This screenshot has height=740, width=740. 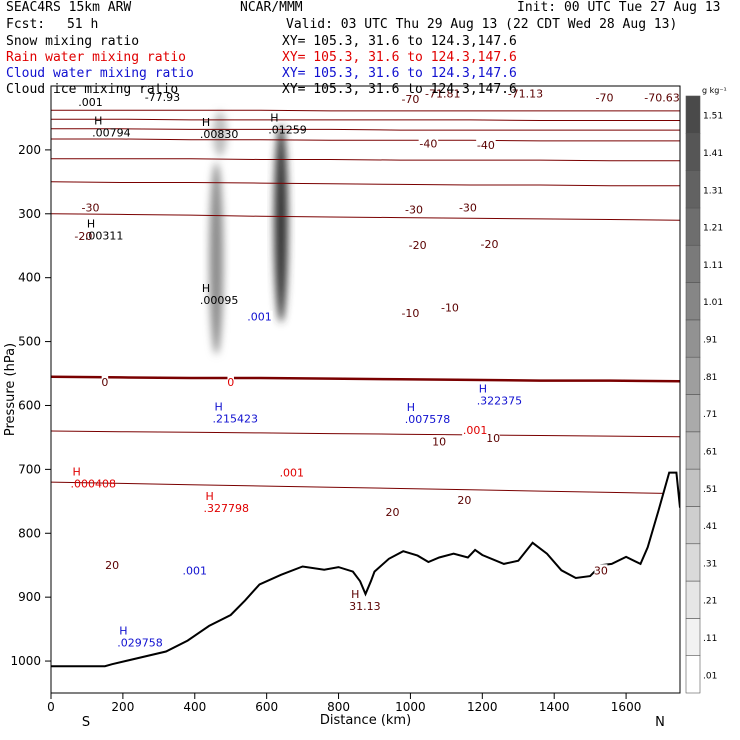 I want to click on contour-label-10: -30, so click(x=91, y=207).